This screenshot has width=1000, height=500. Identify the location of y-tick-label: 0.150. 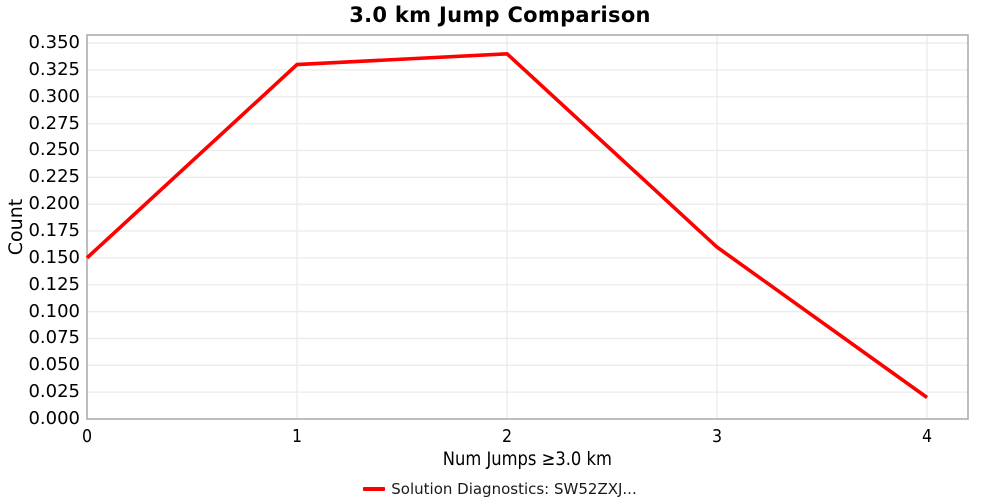
(54, 257).